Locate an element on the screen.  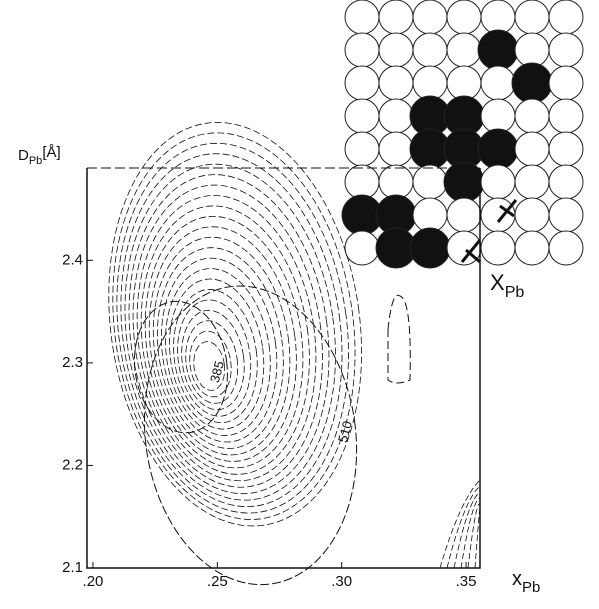
contour-label: 385 is located at coordinates (217, 371).